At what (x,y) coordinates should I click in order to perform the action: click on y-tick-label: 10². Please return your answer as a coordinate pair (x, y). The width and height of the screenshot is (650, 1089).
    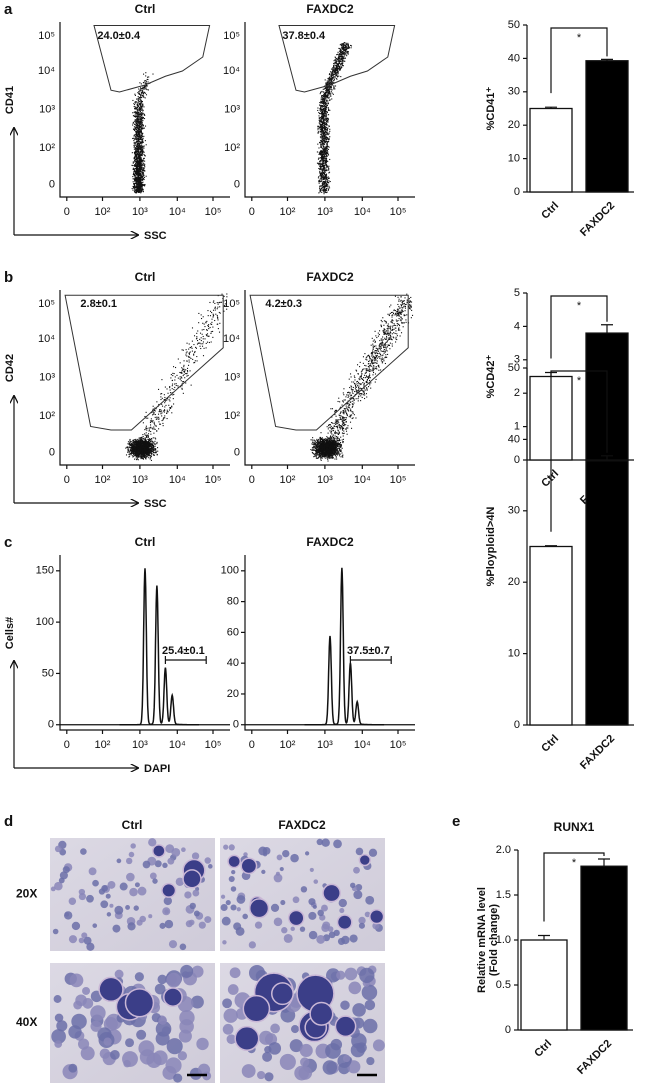
    Looking at the image, I should click on (47, 148).